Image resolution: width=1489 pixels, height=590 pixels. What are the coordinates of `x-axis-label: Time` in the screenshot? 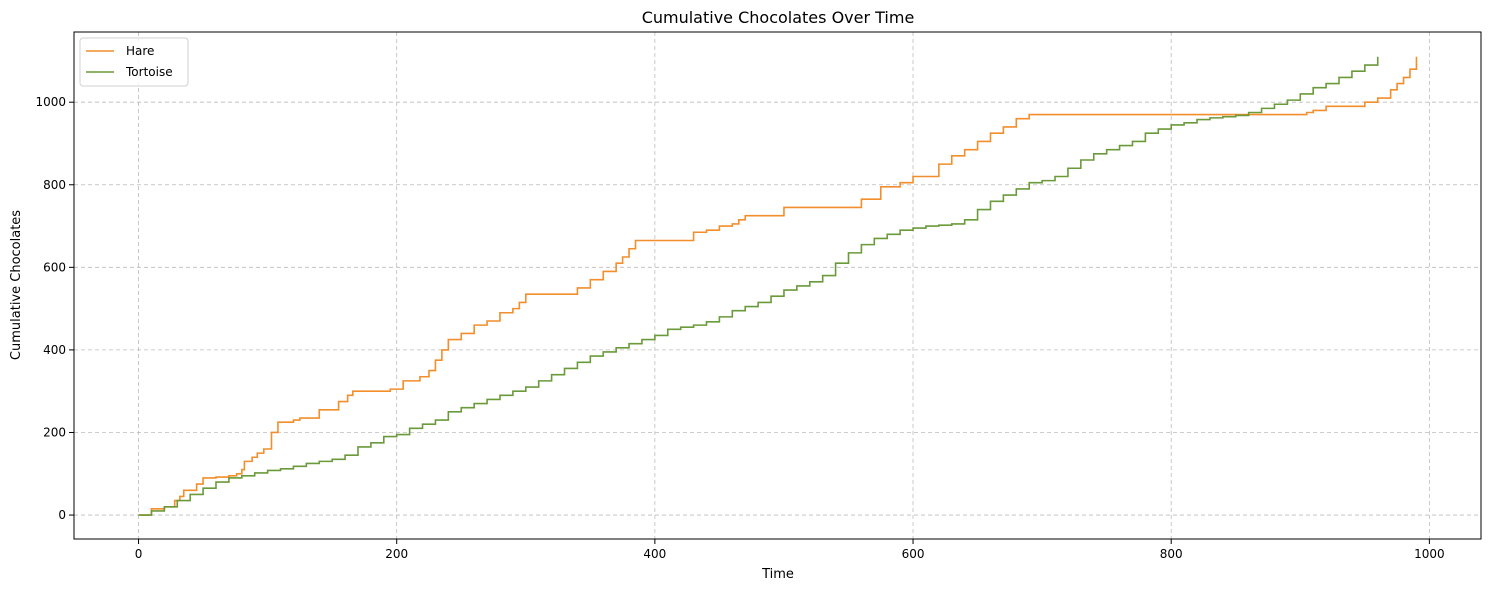 It's located at (777, 574).